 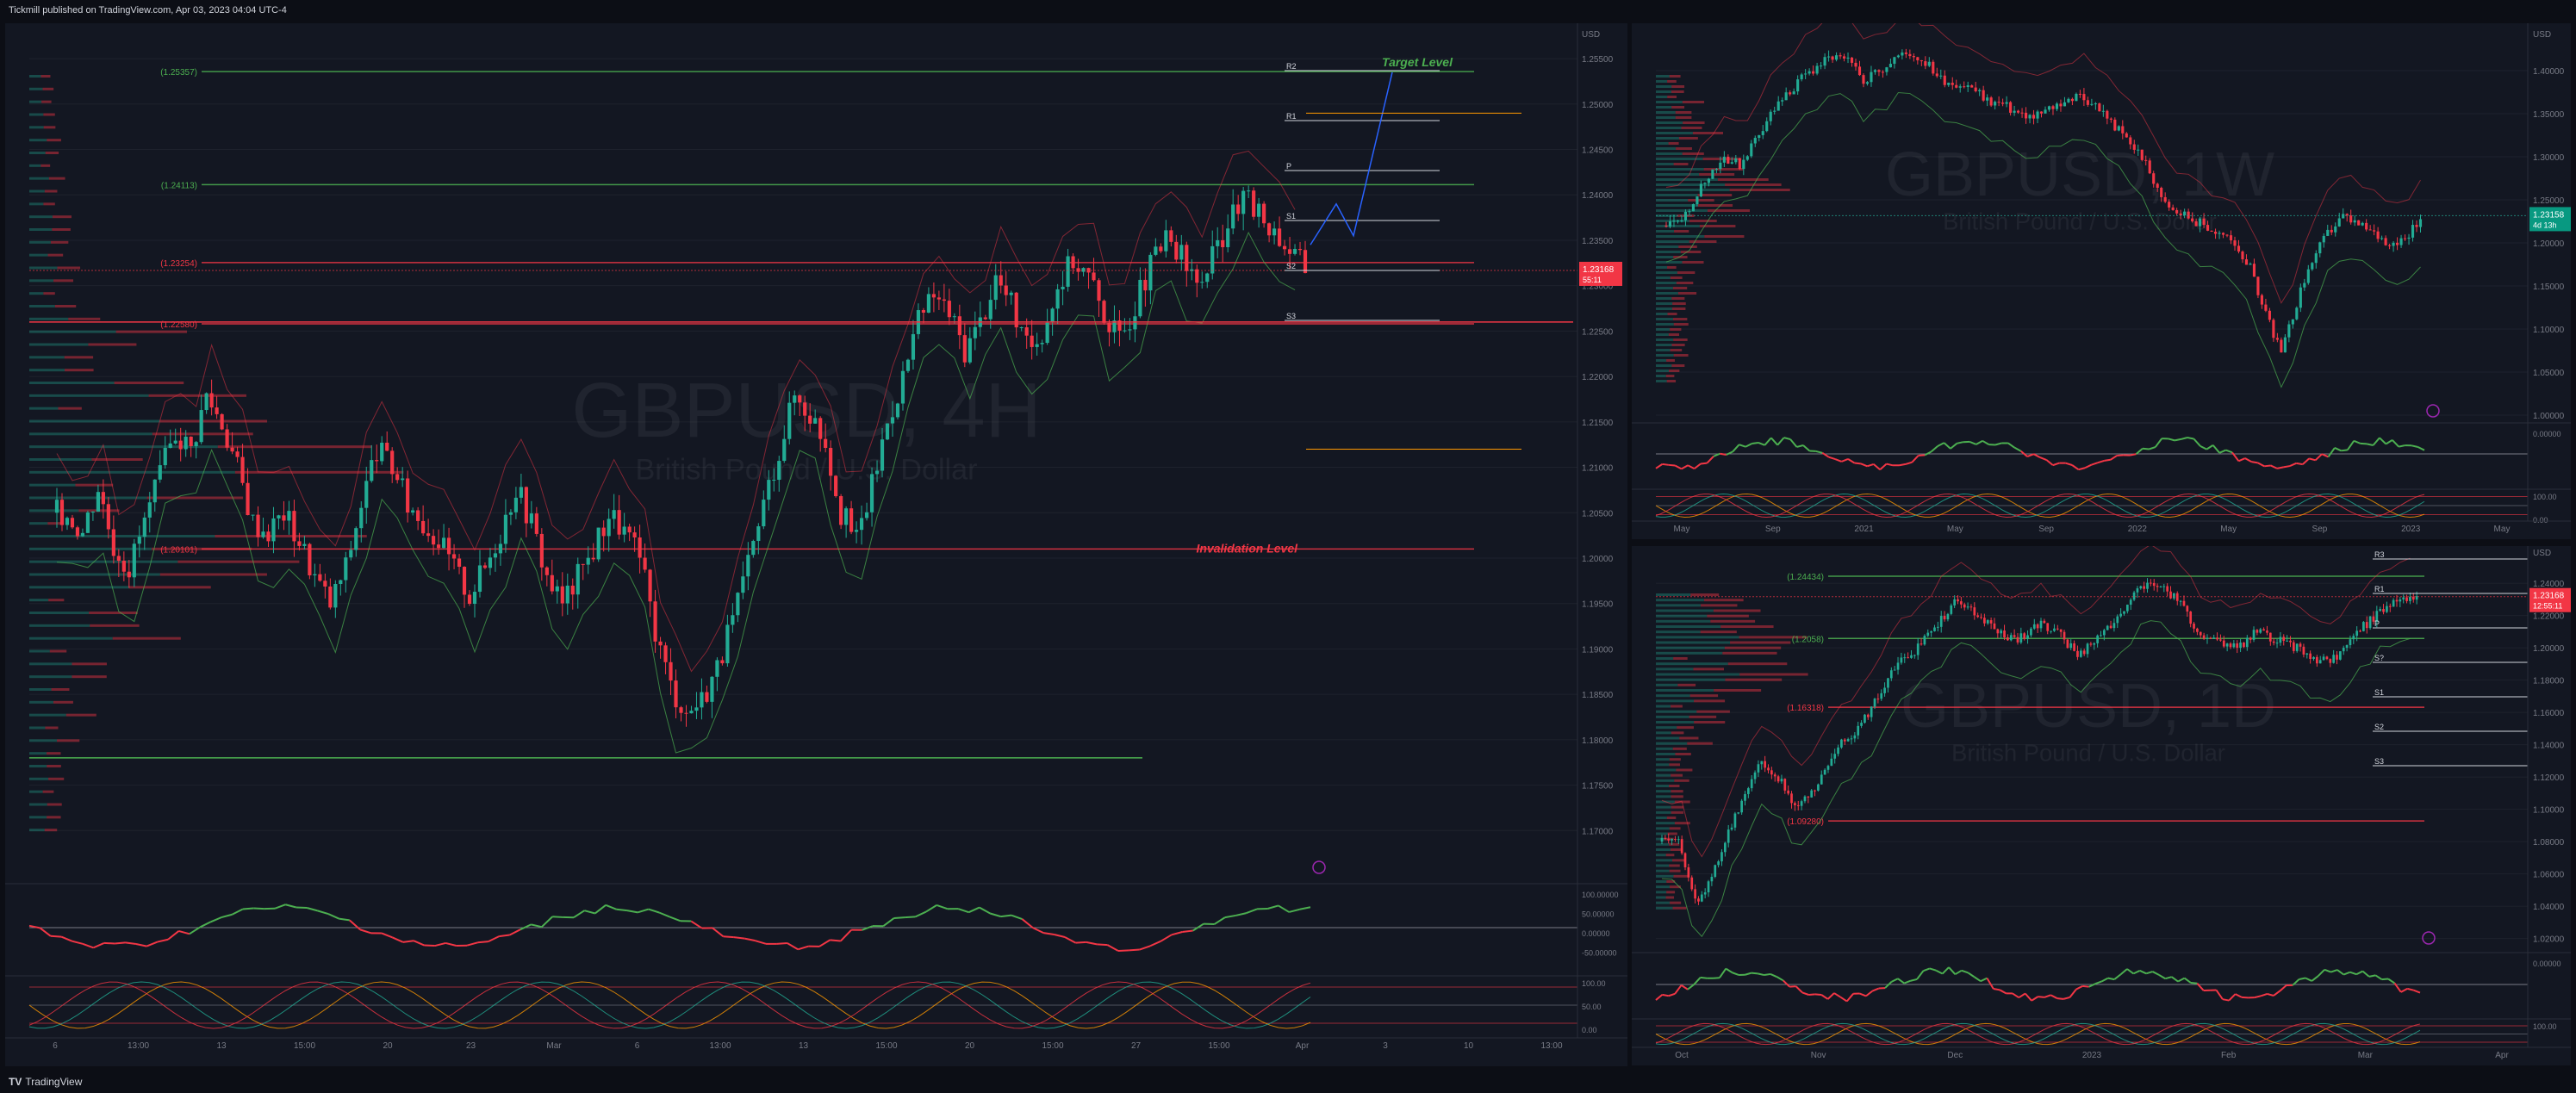 I want to click on rsi-tick-label: 0.00000, so click(x=2547, y=434).